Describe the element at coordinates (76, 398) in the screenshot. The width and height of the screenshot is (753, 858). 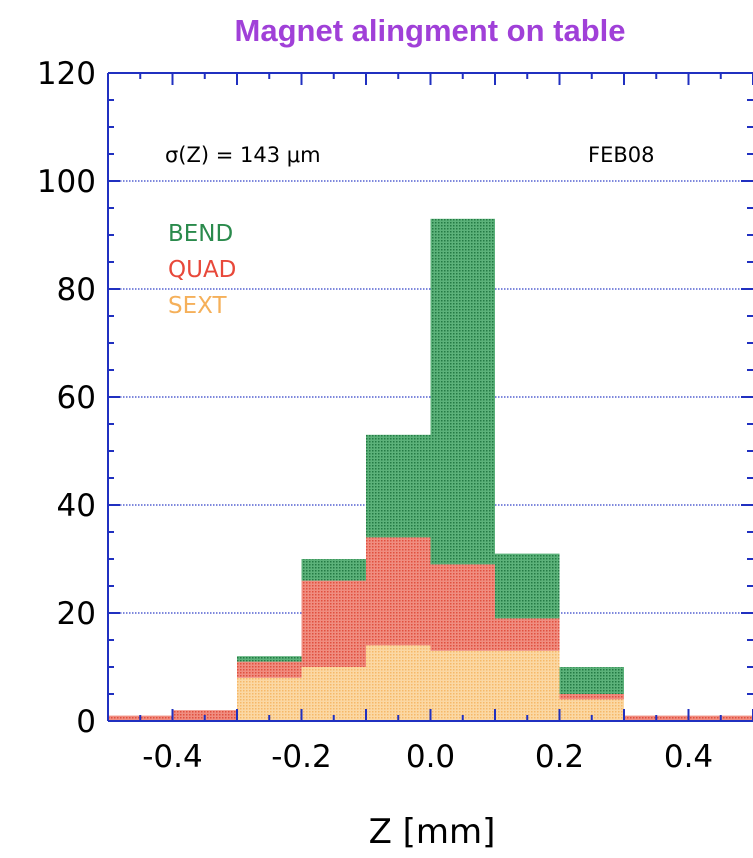
I see `y-tick-label: 60` at that location.